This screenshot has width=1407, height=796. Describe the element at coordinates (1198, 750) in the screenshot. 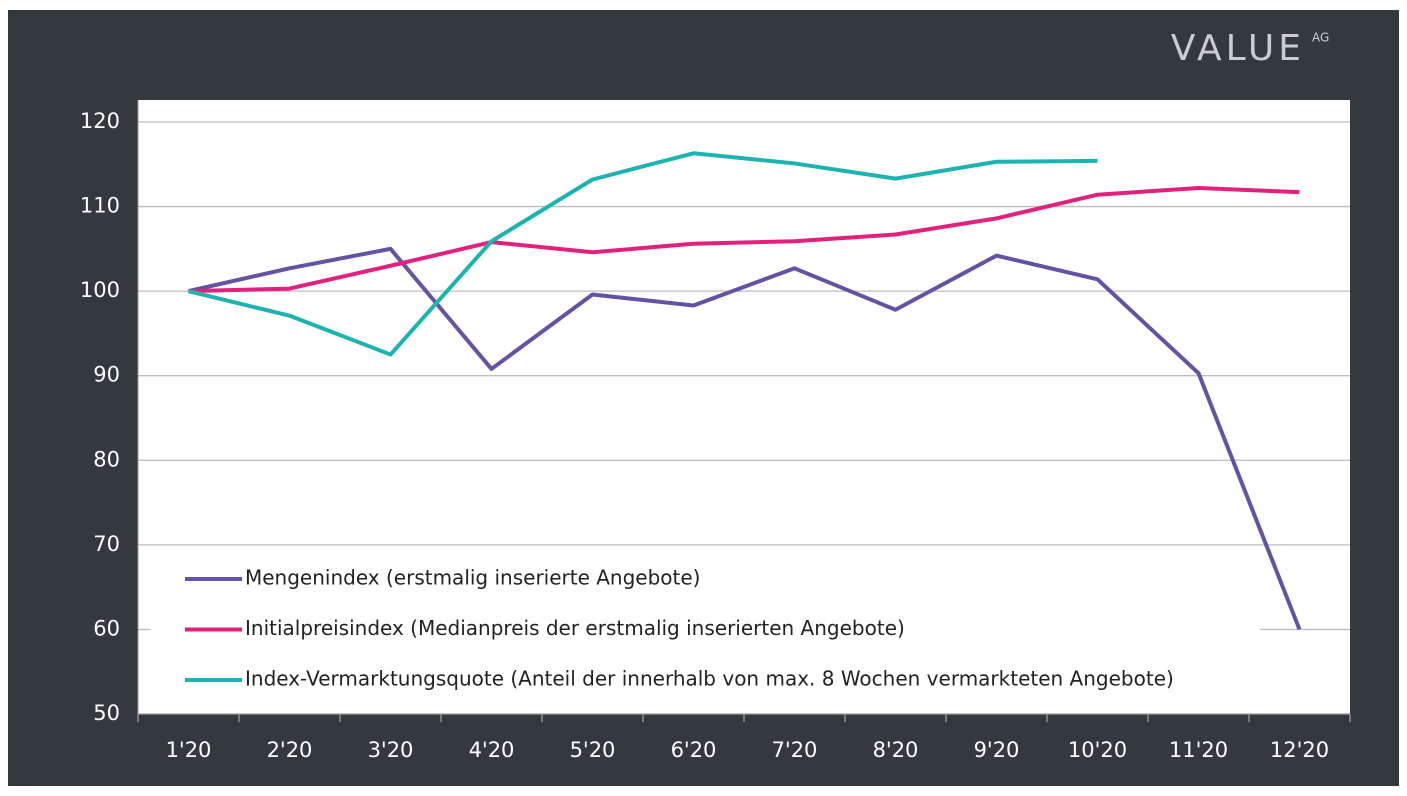

I see `x-tick-label: 11'20` at that location.